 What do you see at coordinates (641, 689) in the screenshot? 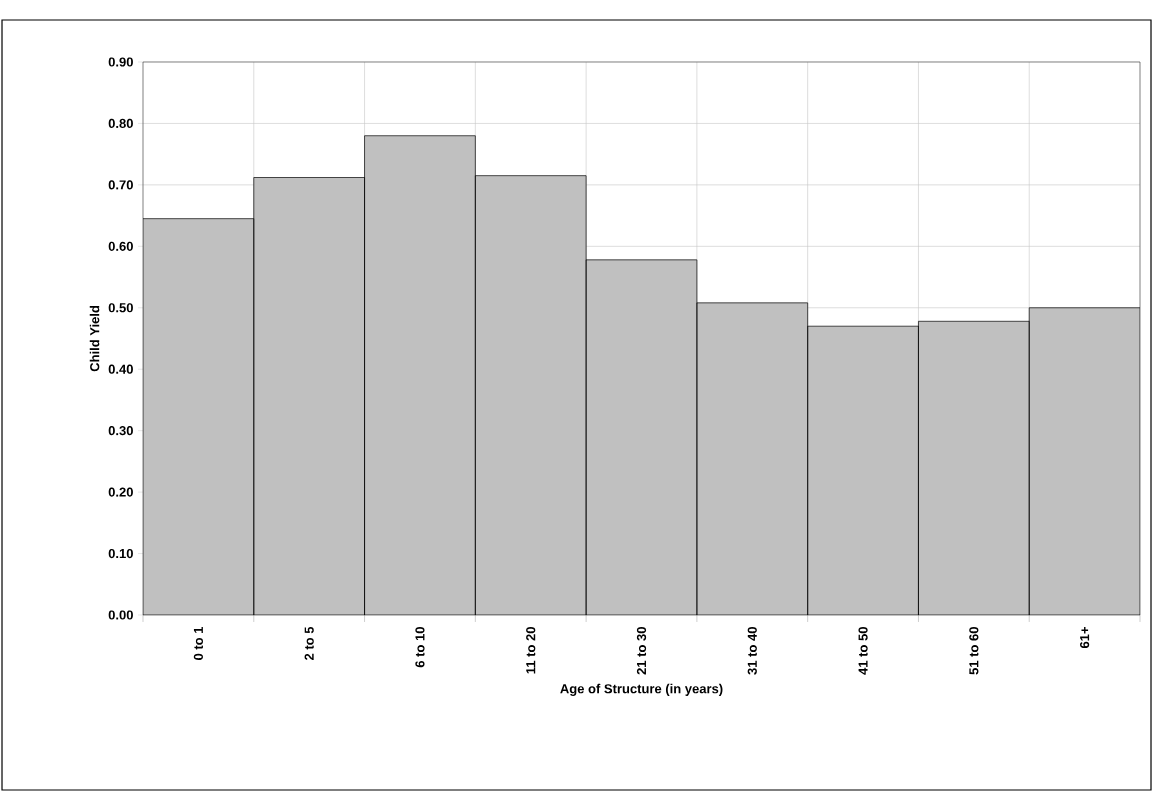
I see `x-axis-title: Age of Structure (in years)` at bounding box center [641, 689].